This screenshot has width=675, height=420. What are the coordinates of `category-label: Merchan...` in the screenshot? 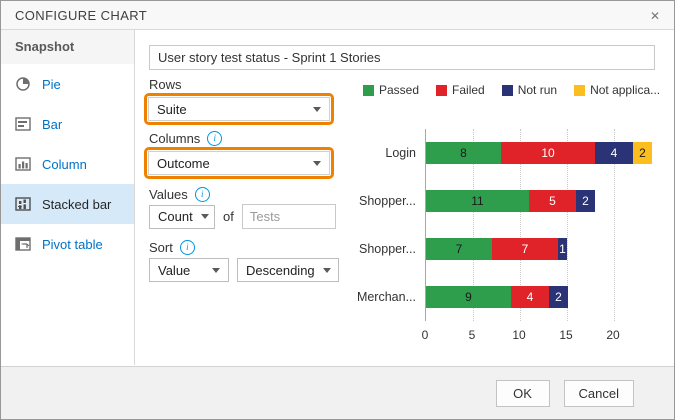 It's located at (386, 297).